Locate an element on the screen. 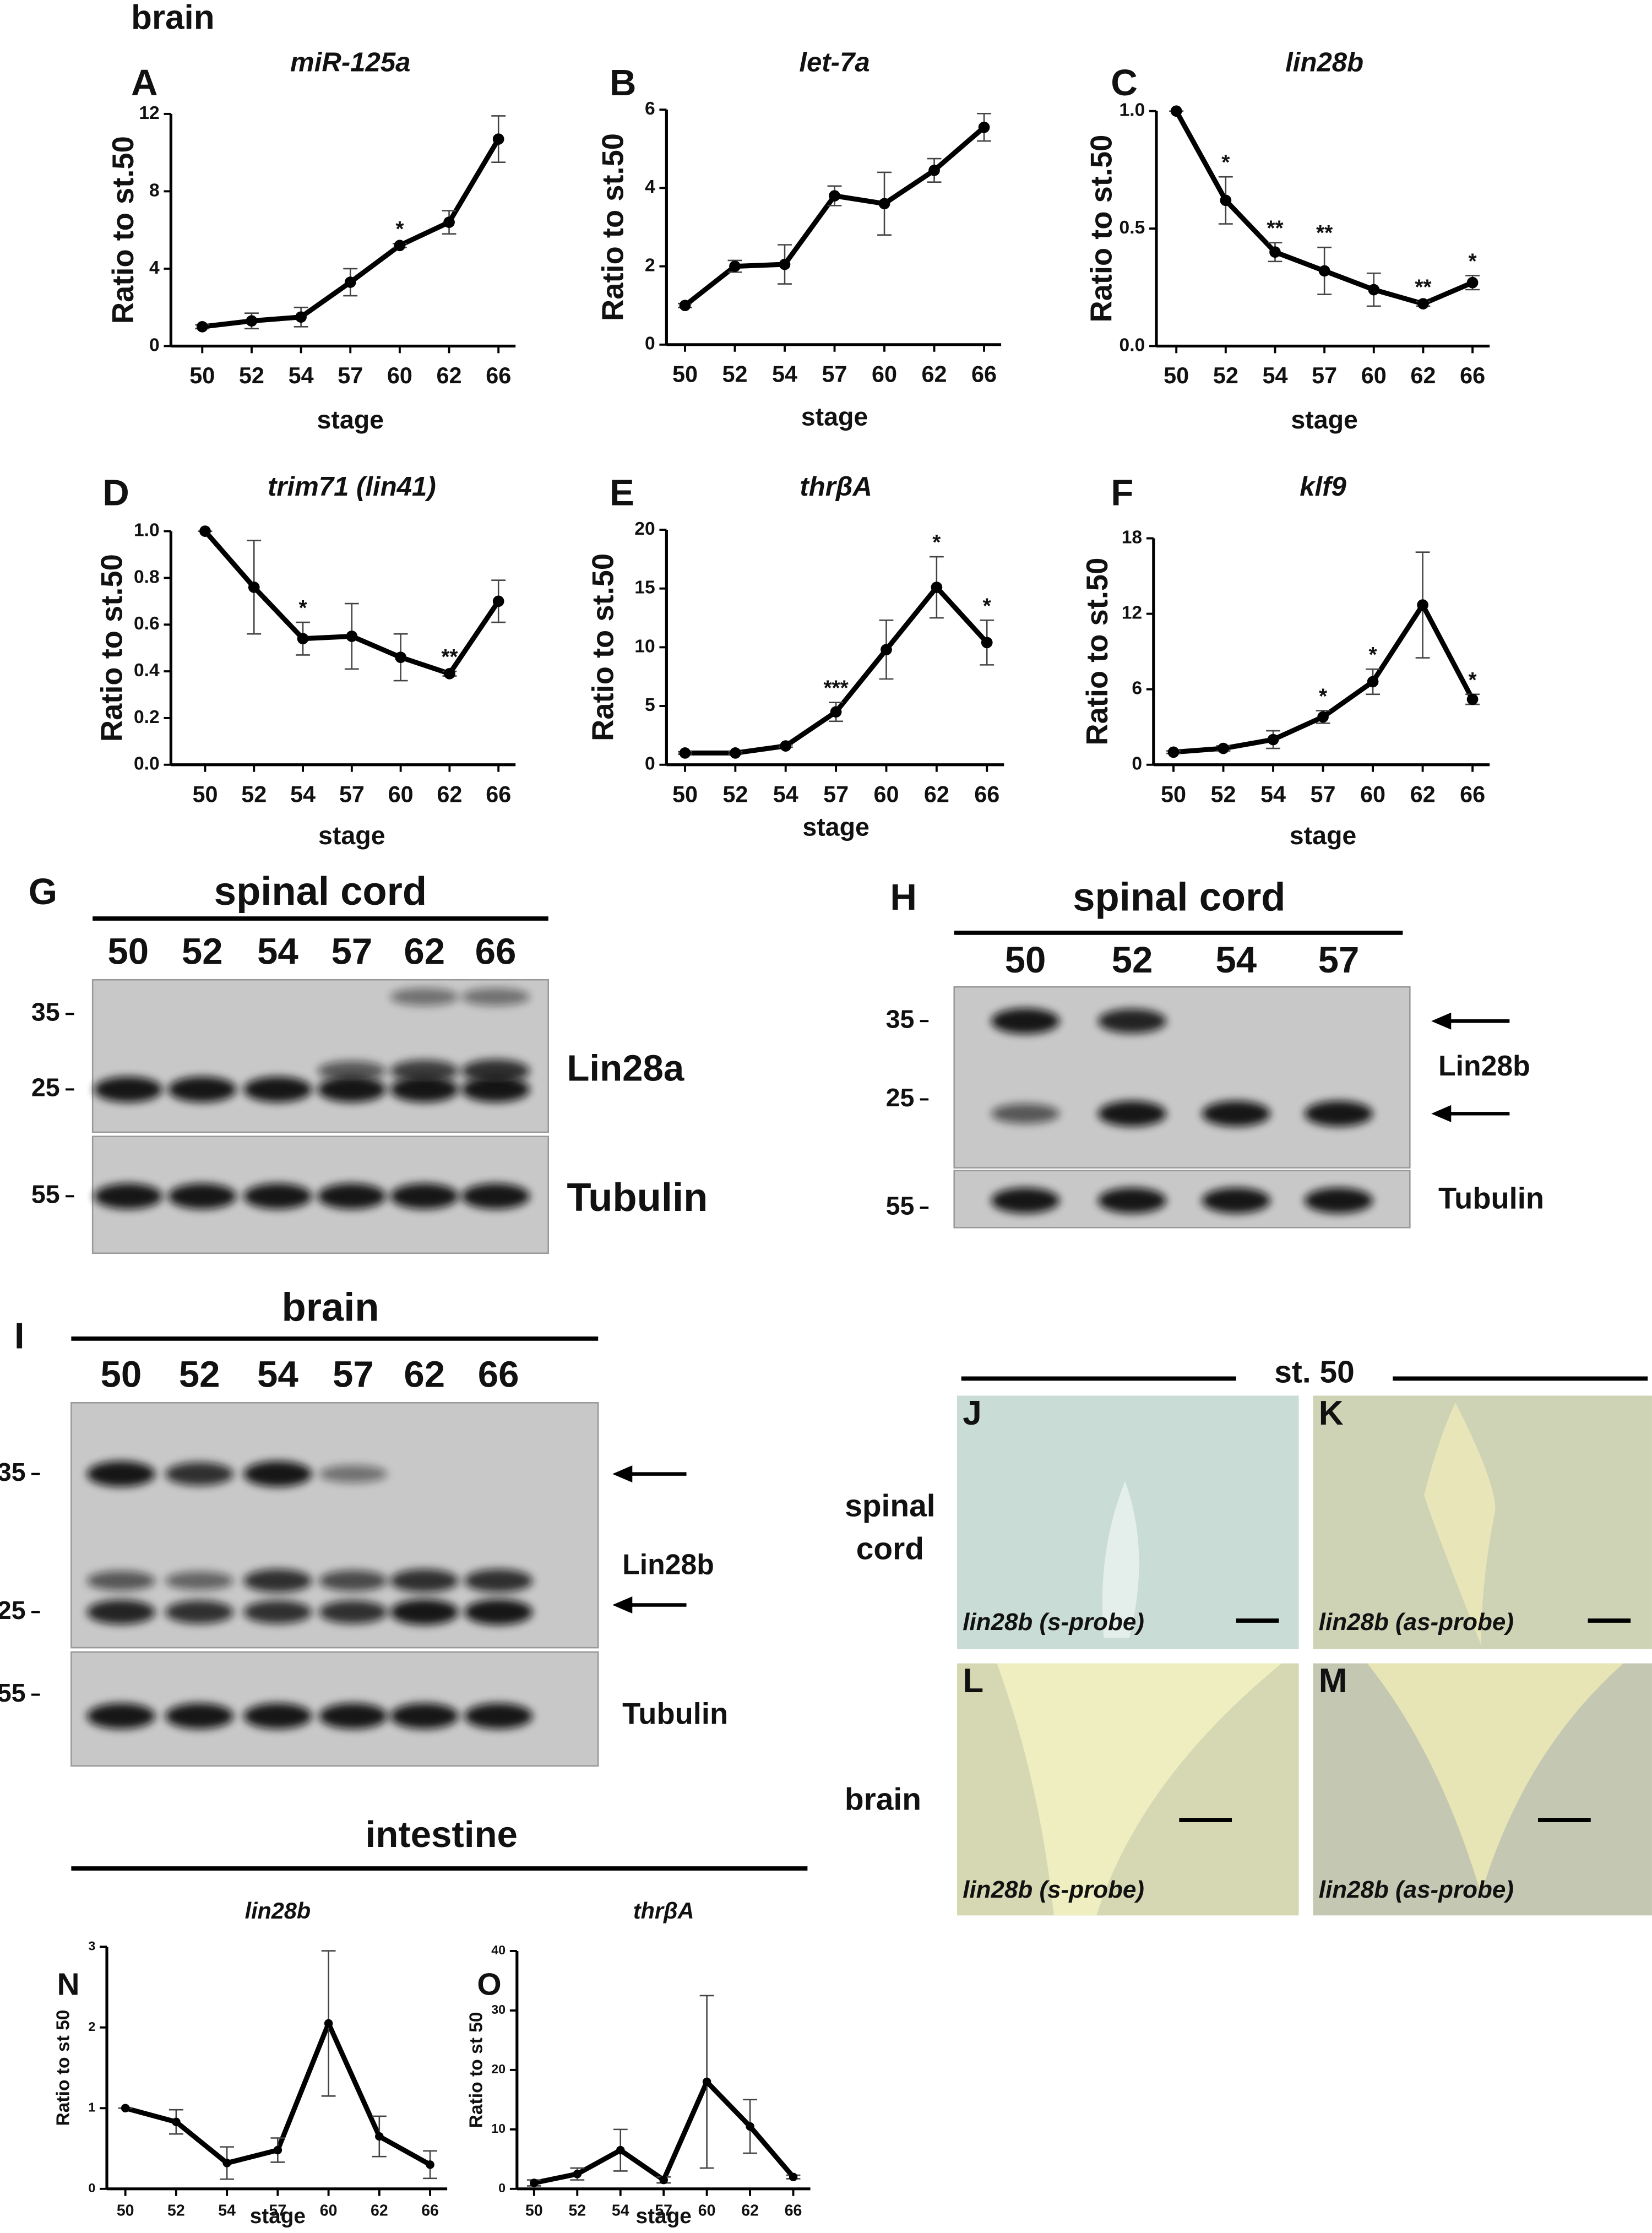 The height and width of the screenshot is (2233, 1652). marker-label: 55 is located at coordinates (900, 1205).